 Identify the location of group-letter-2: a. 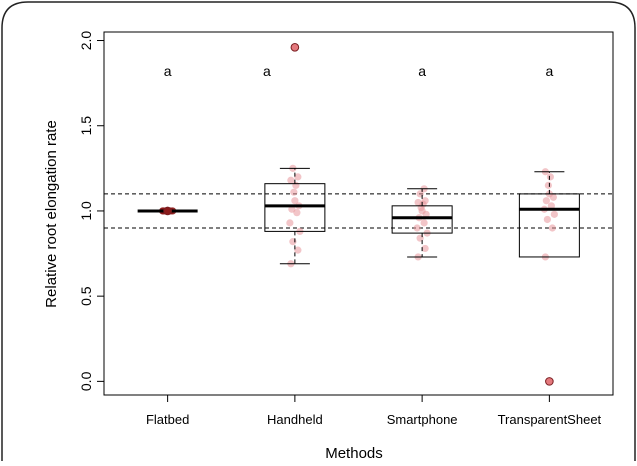
(422, 71).